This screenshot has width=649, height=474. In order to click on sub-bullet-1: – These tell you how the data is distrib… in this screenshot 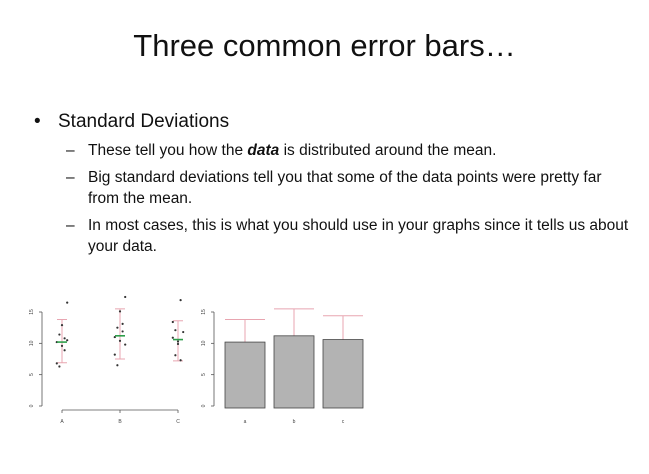, I will do `click(334, 150)`.